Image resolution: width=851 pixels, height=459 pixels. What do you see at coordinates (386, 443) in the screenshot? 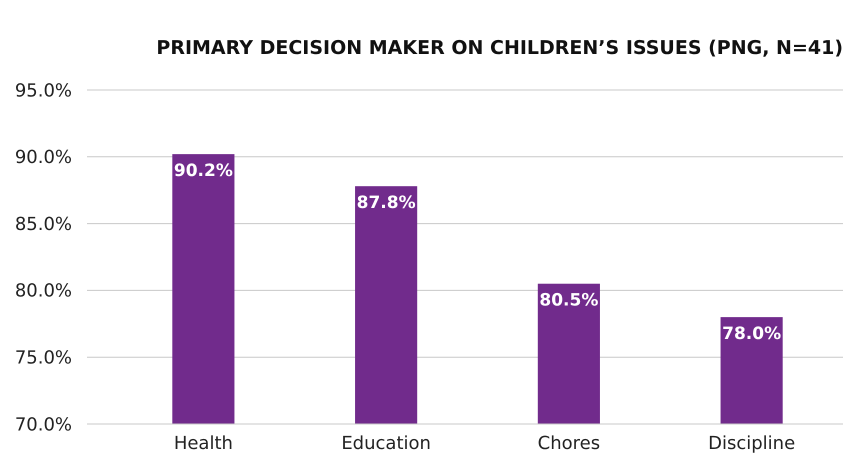
I see `x-tick-label: Education` at bounding box center [386, 443].